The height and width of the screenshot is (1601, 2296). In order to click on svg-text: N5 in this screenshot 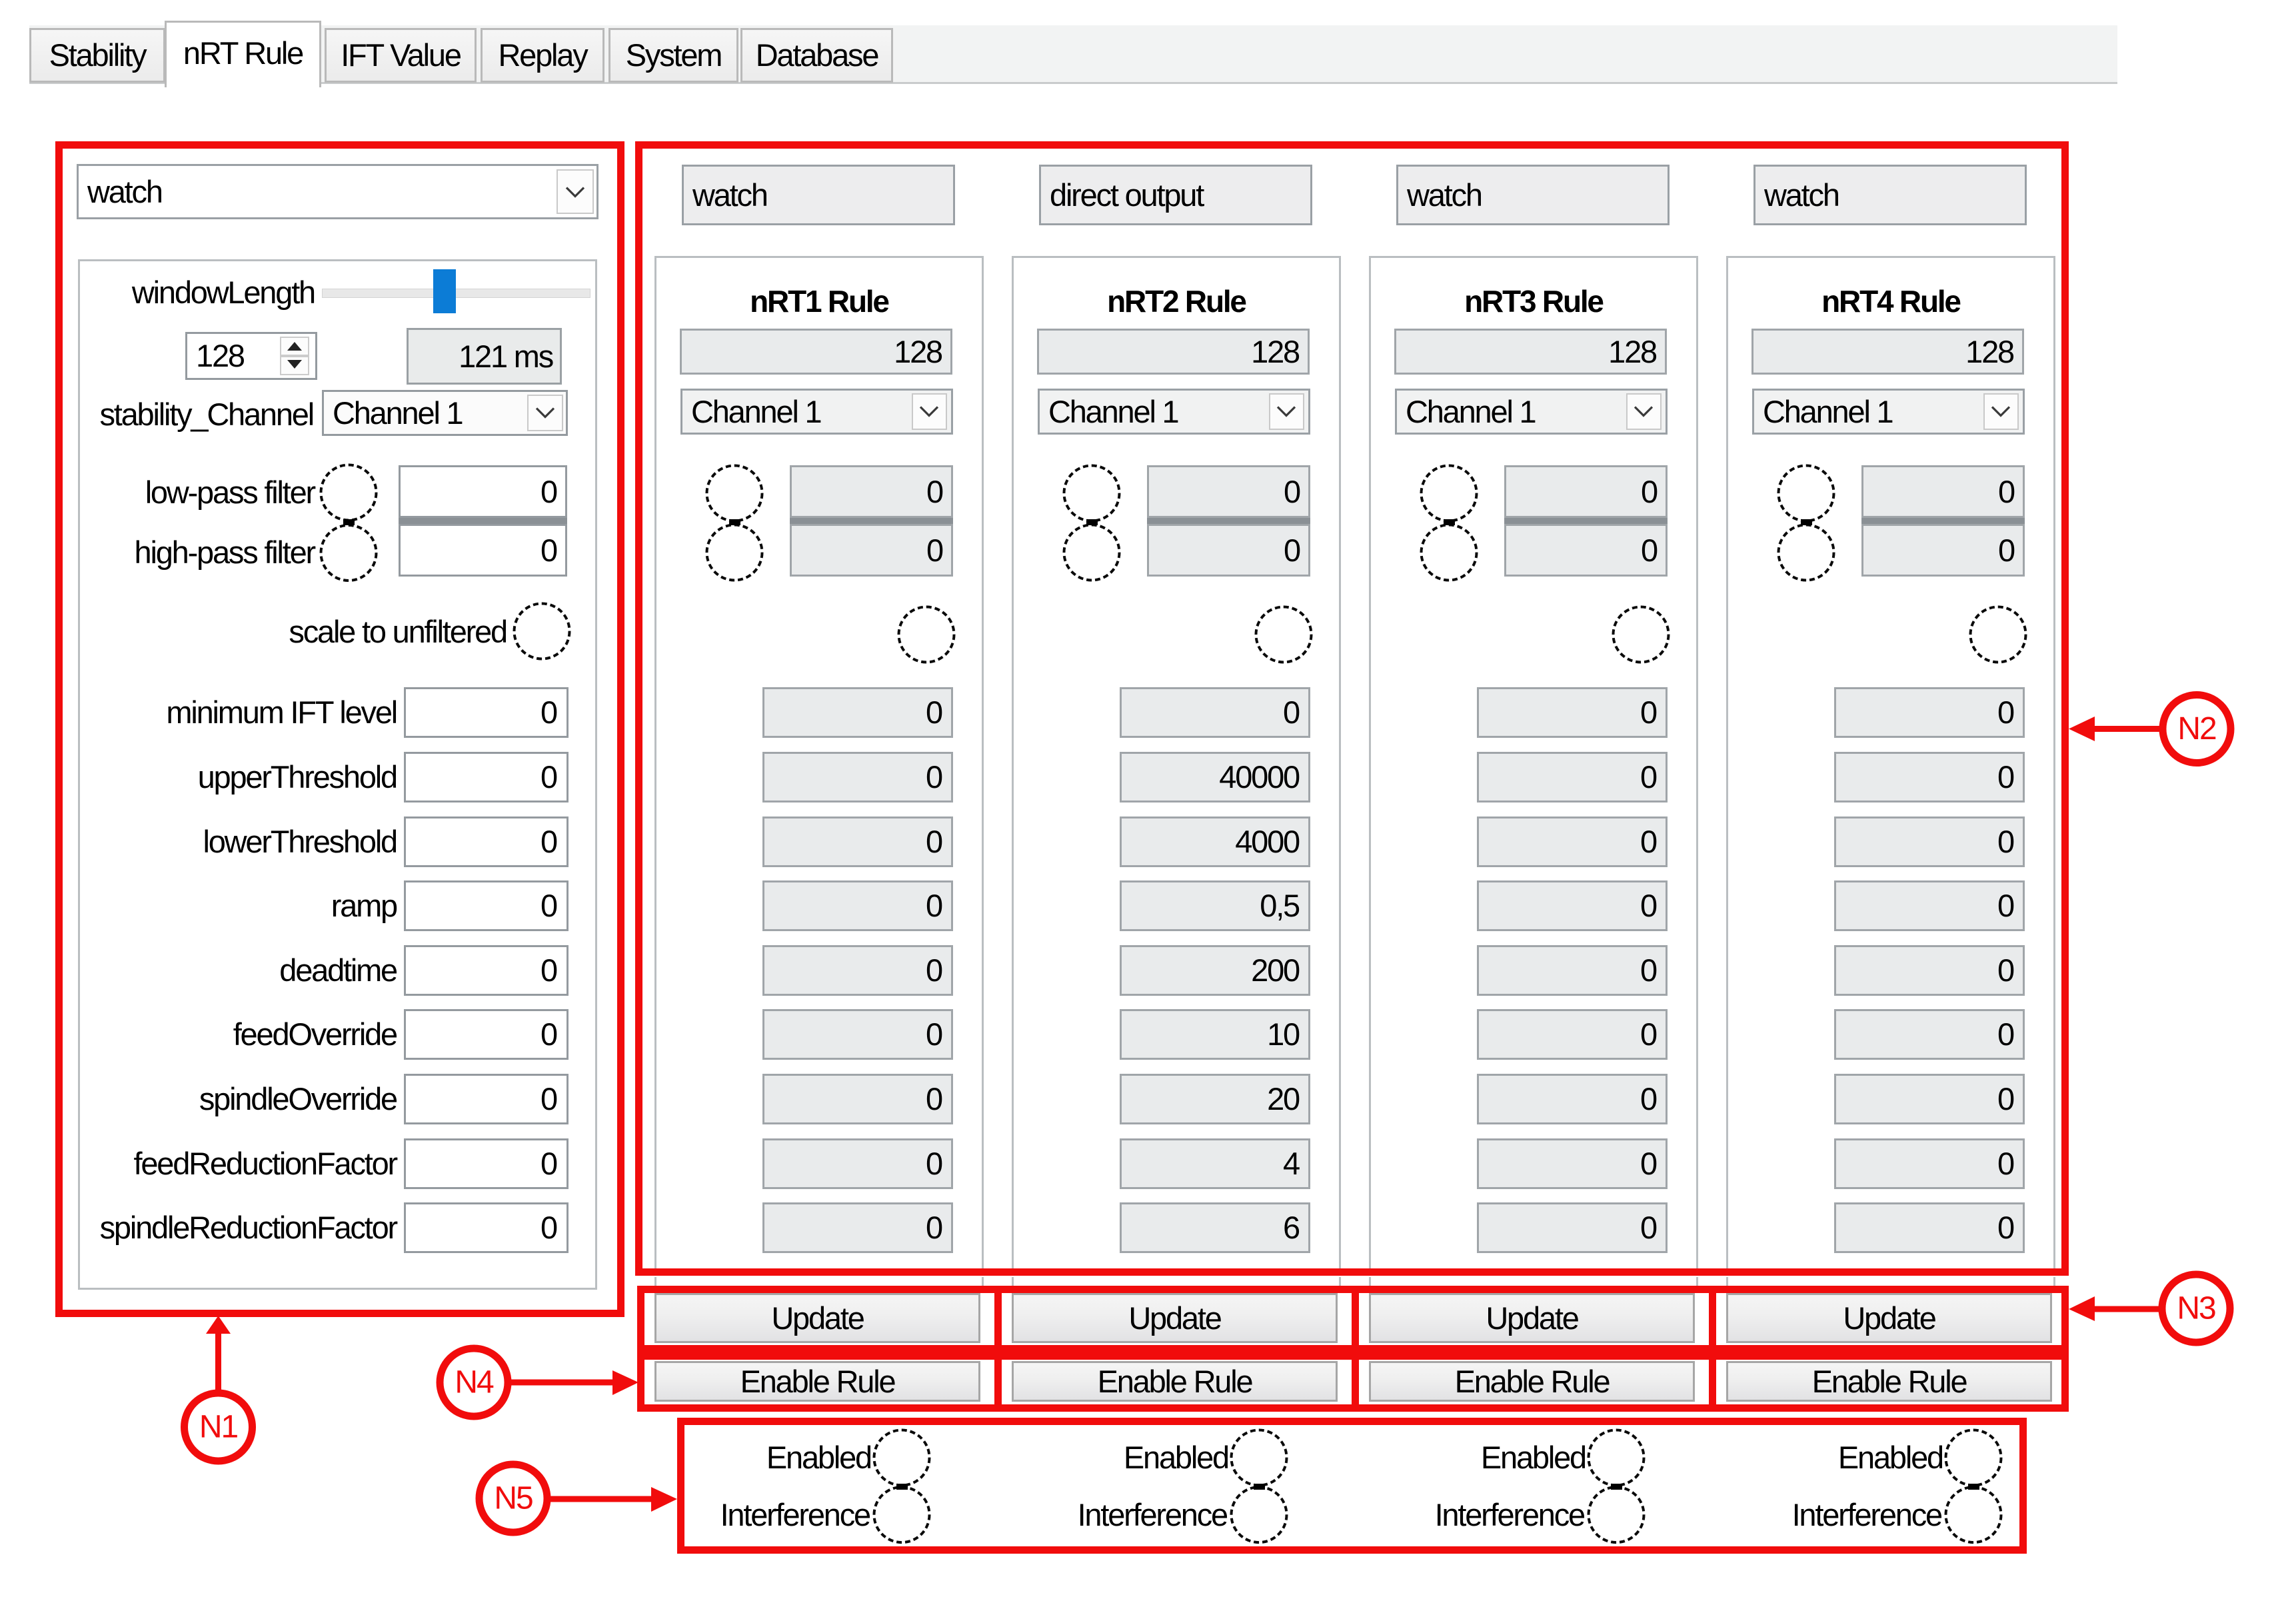, I will do `click(513, 1498)`.